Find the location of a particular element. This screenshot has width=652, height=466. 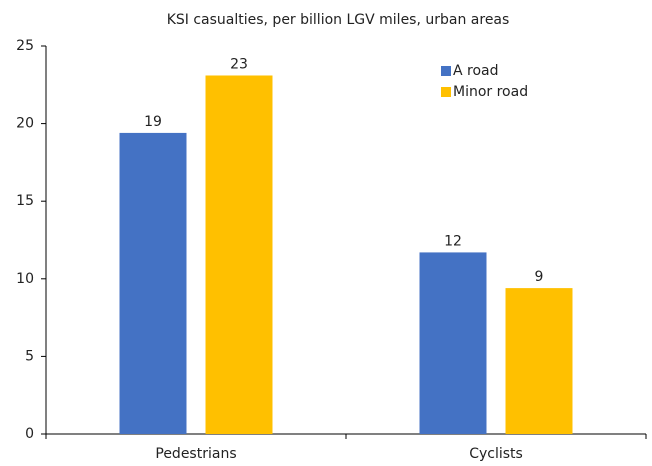

y-tick-label: 0 is located at coordinates (29, 434).